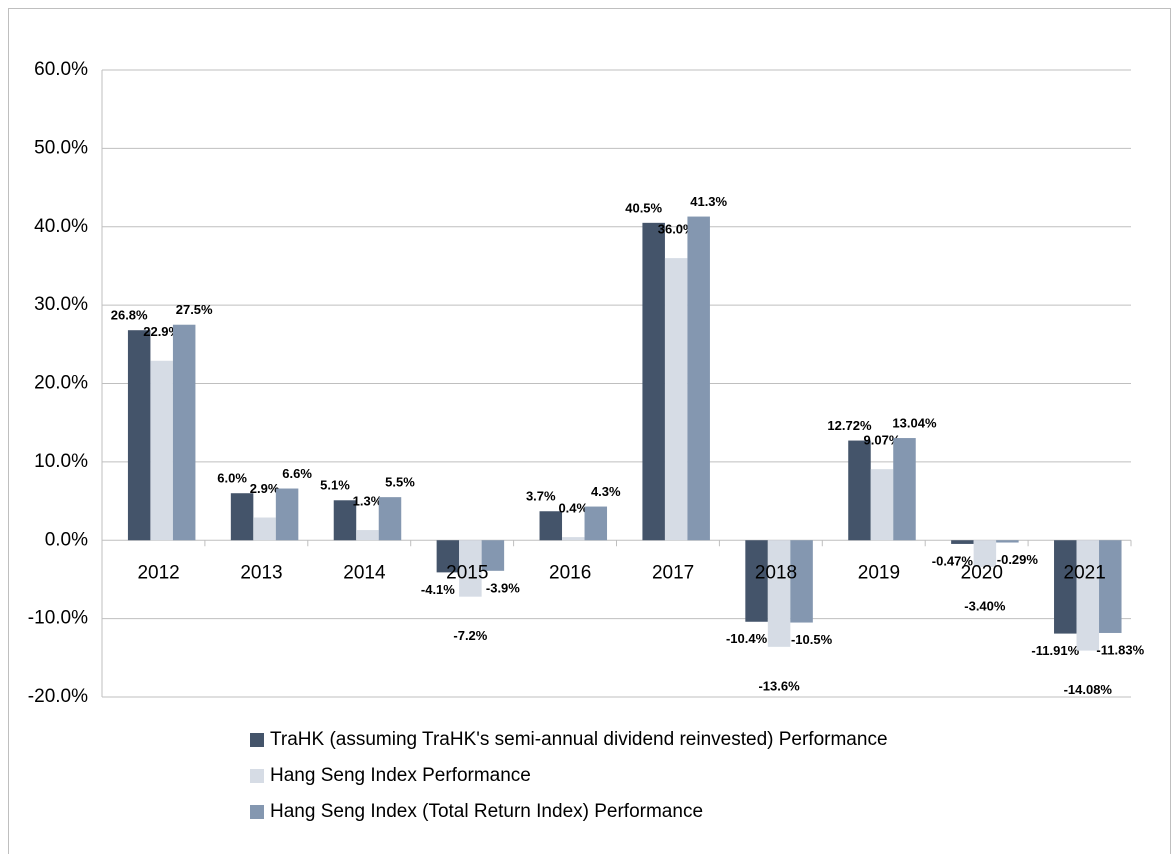 The height and width of the screenshot is (854, 1171). I want to click on value-label: 6.6%, so click(297, 473).